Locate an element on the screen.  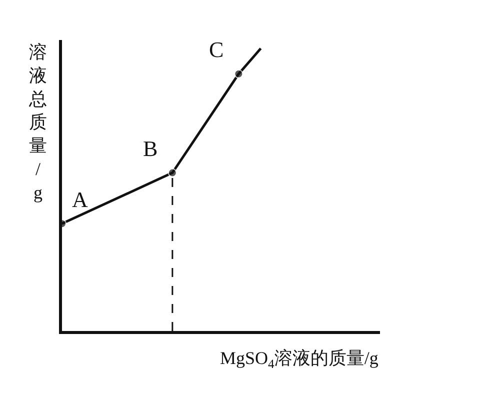
annotation: A is located at coordinates (80, 199).